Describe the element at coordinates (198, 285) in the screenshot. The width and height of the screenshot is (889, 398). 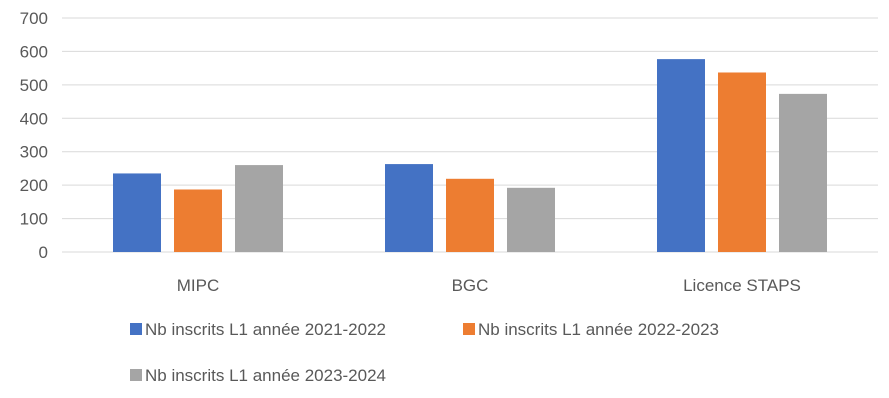
I see `x-category-label: MIPC` at that location.